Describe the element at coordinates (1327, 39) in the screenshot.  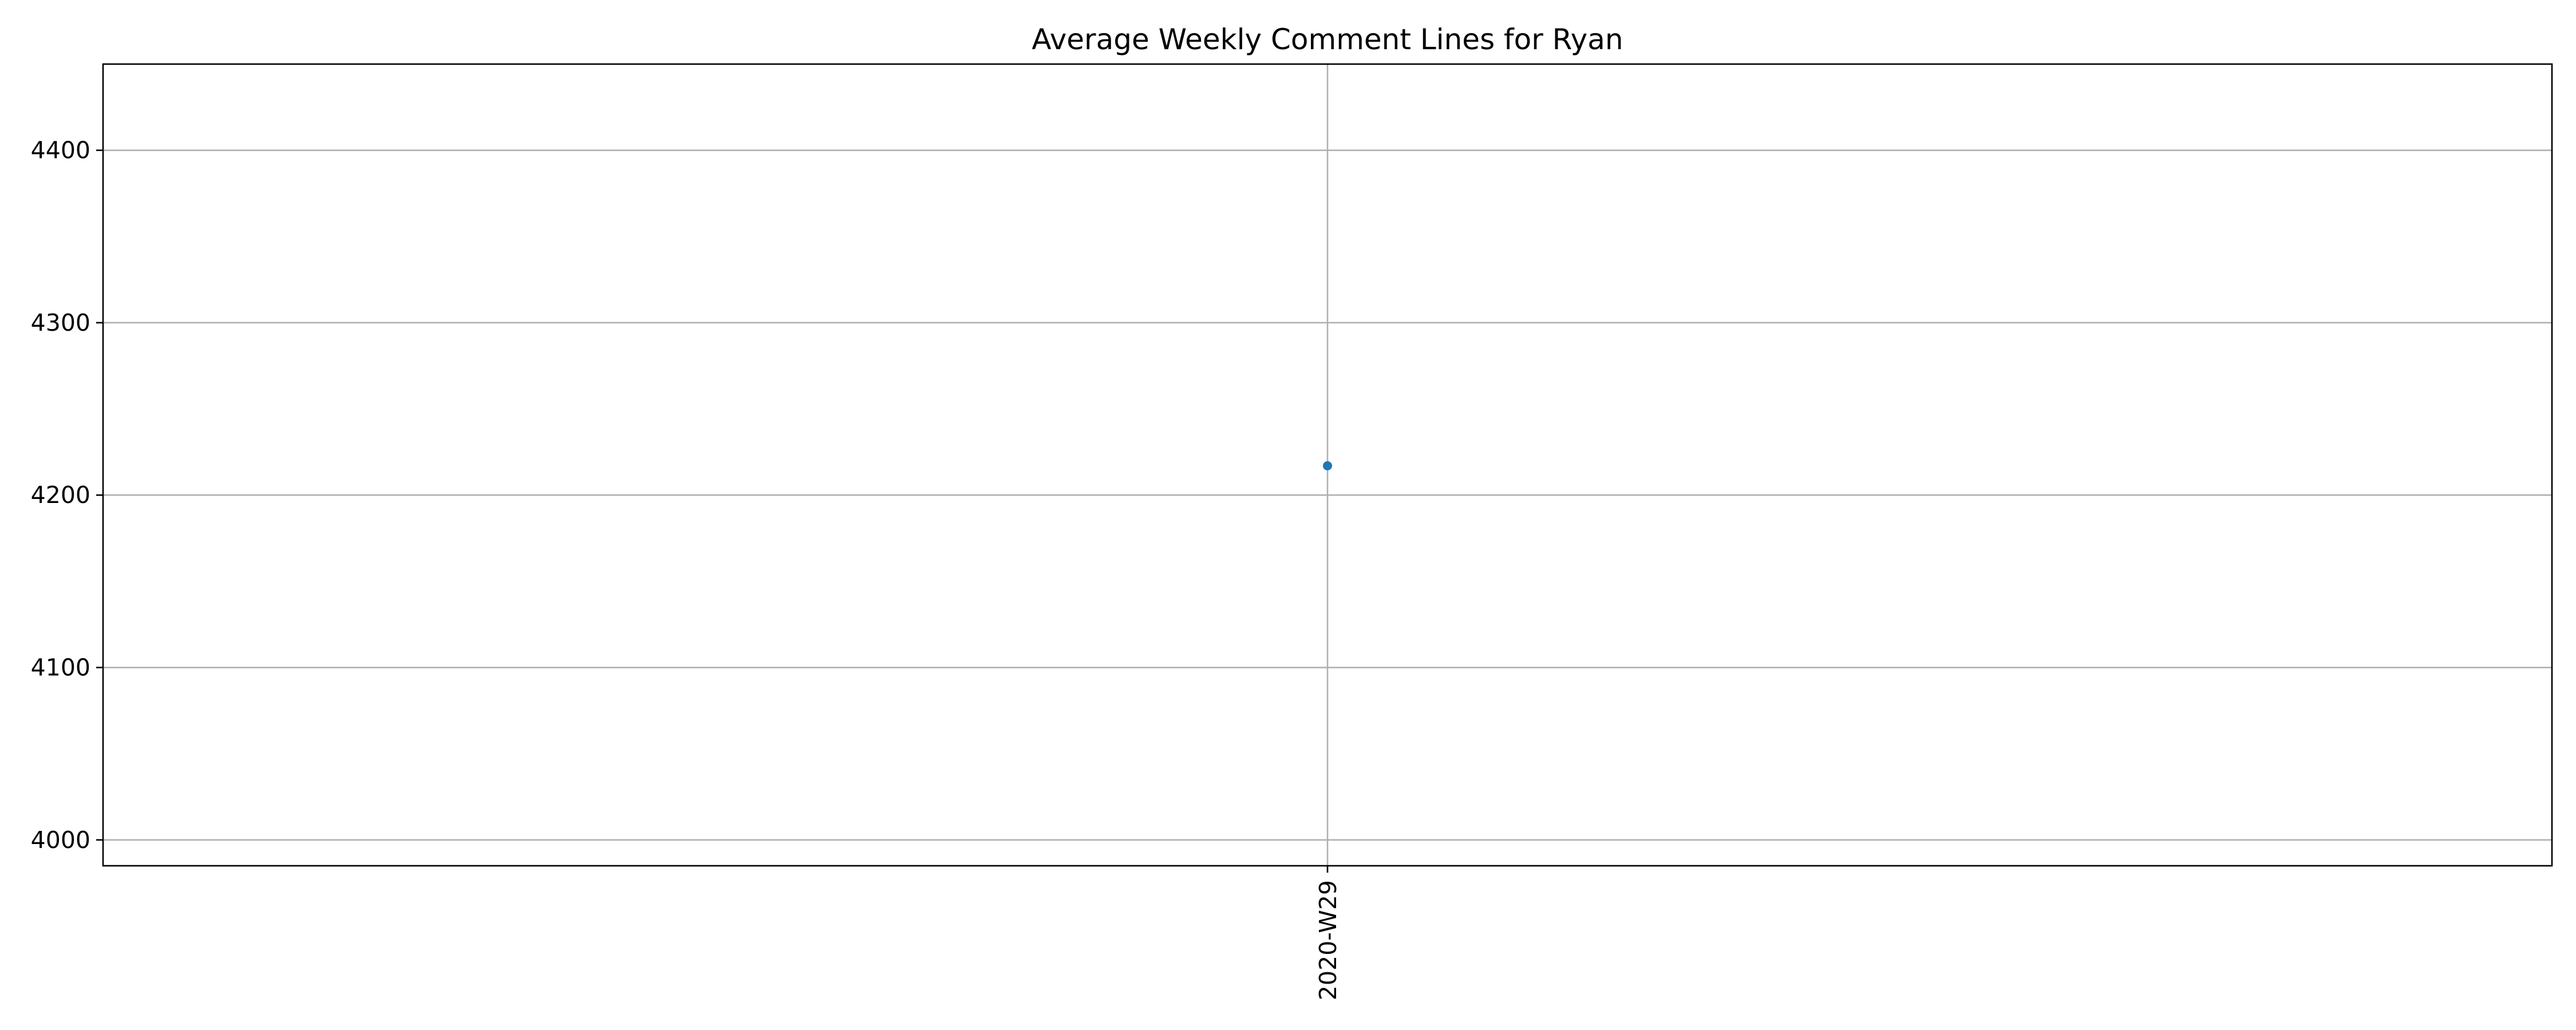
I see `chart-title: Average Weekly Comment Lines for Ryan` at that location.